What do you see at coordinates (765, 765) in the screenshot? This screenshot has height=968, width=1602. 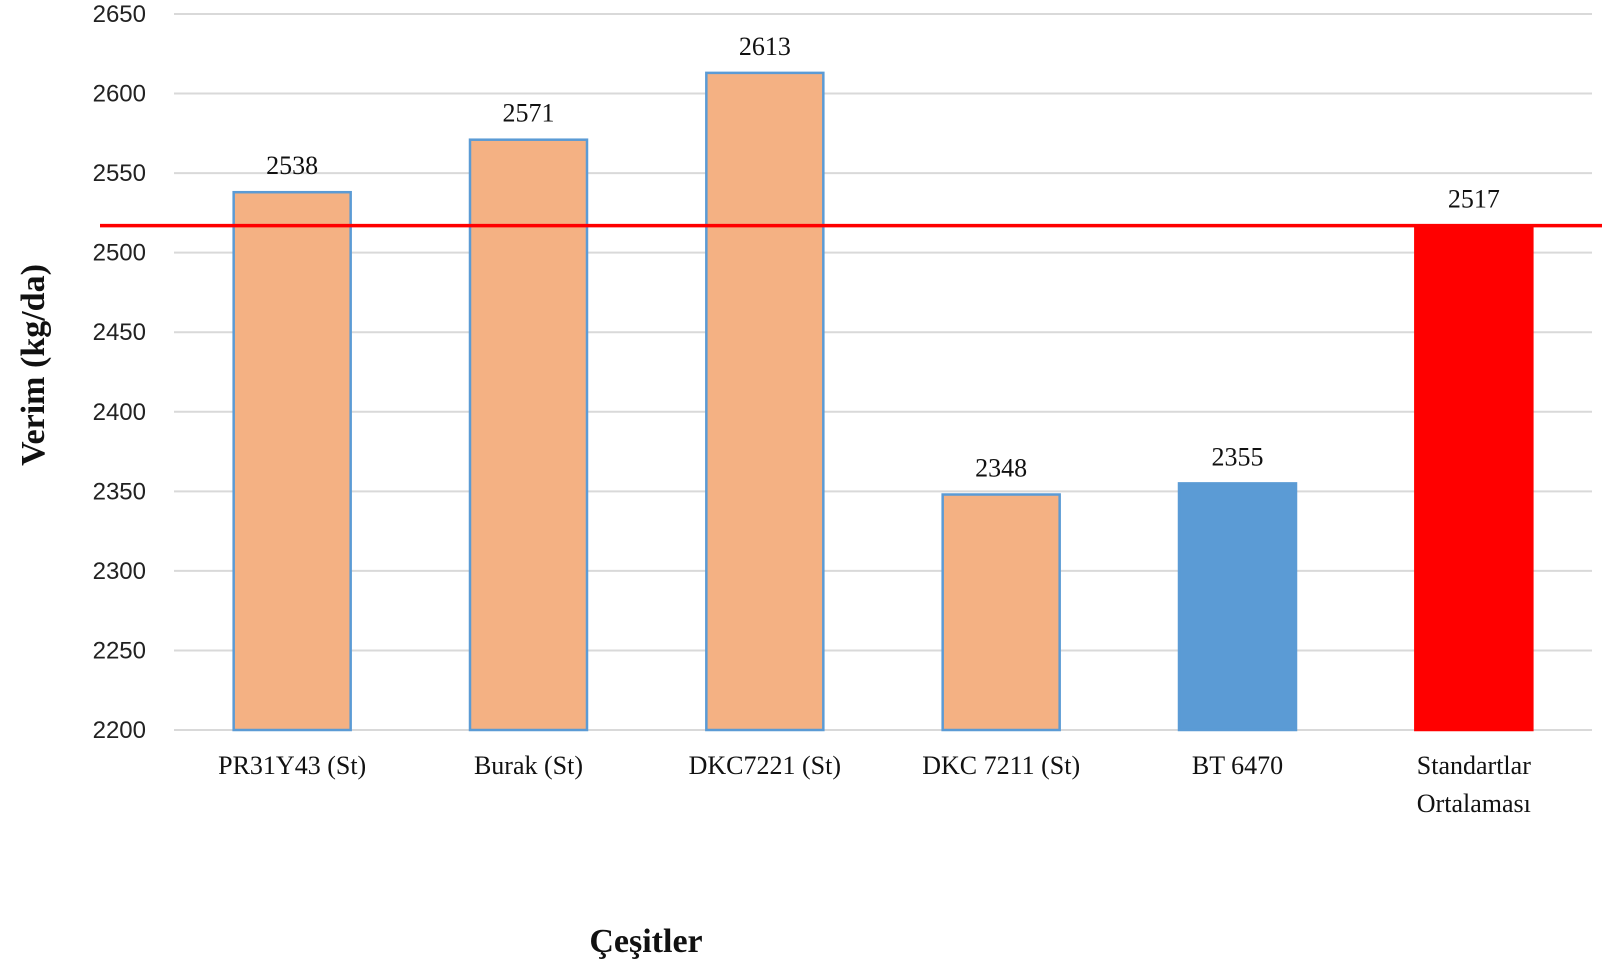 I see `x-tick-label: DKC7221 (St)` at bounding box center [765, 765].